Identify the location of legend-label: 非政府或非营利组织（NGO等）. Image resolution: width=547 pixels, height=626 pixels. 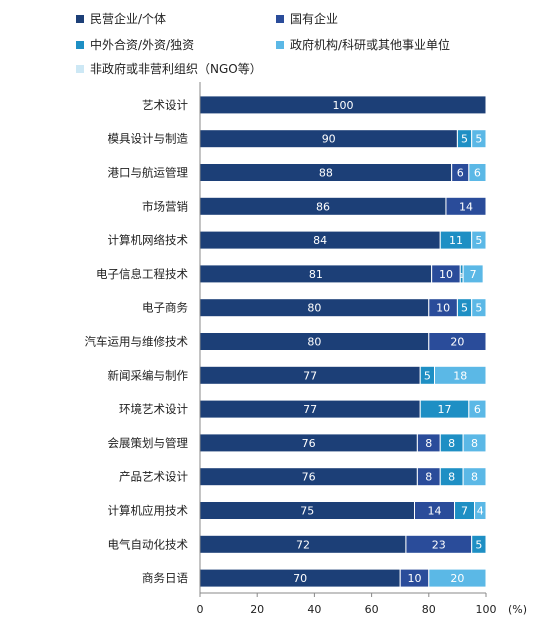
(176, 69).